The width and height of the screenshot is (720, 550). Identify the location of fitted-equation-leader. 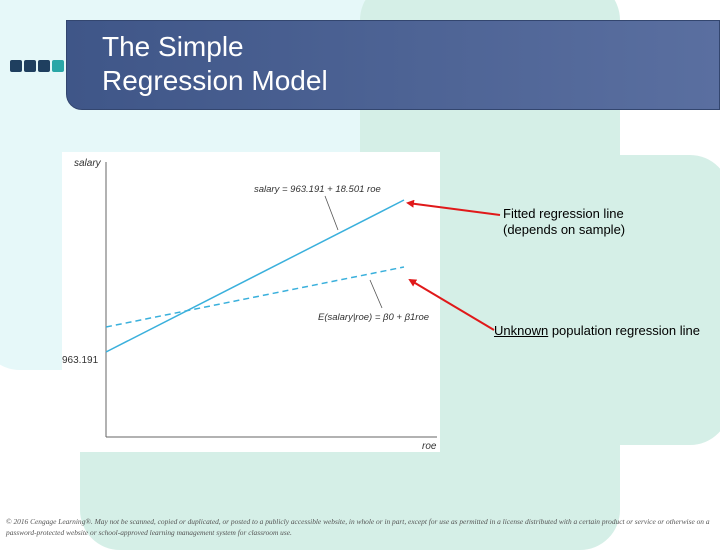
(331, 213).